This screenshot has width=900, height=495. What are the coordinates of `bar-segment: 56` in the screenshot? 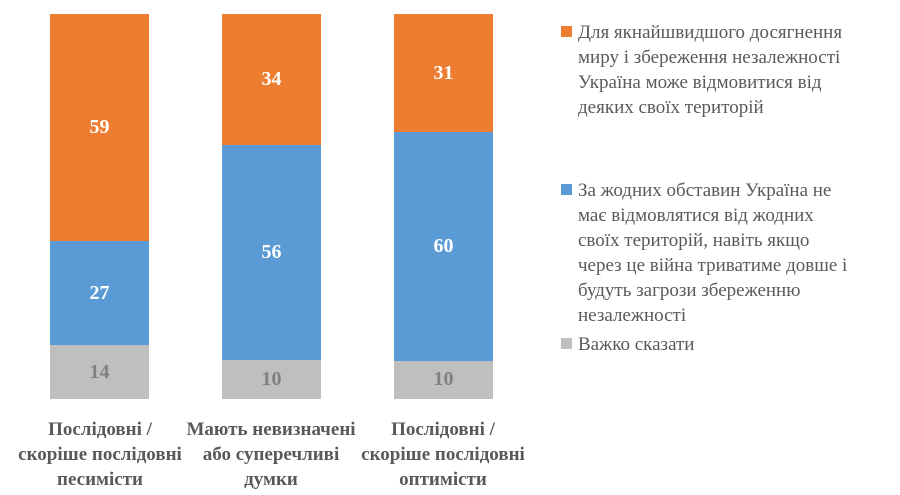 It's located at (271, 252).